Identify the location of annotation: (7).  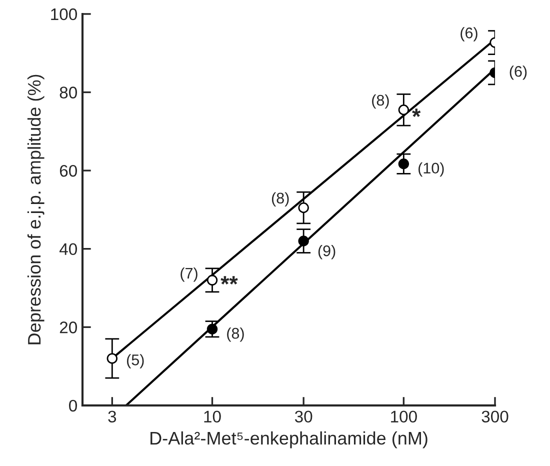
(189, 274).